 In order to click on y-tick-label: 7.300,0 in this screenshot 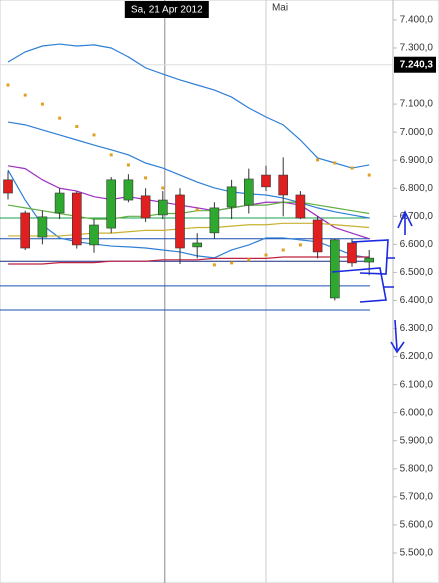, I will do `click(417, 48)`.